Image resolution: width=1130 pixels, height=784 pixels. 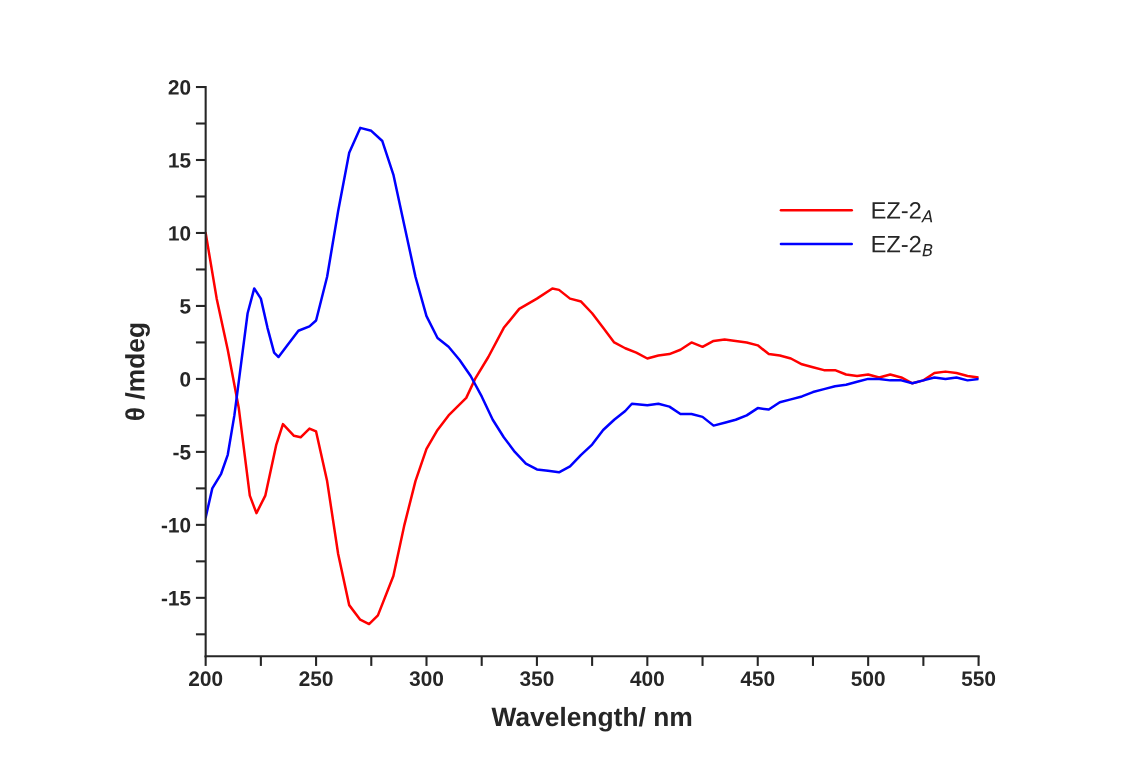 What do you see at coordinates (978, 679) in the screenshot?
I see `x-tick-label: 550` at bounding box center [978, 679].